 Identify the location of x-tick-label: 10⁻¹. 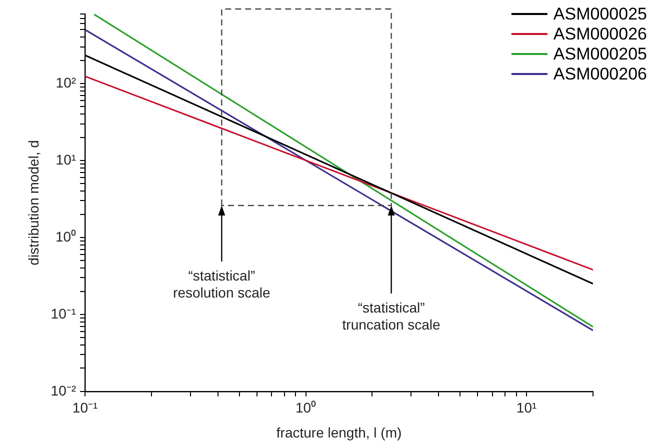
(85, 408).